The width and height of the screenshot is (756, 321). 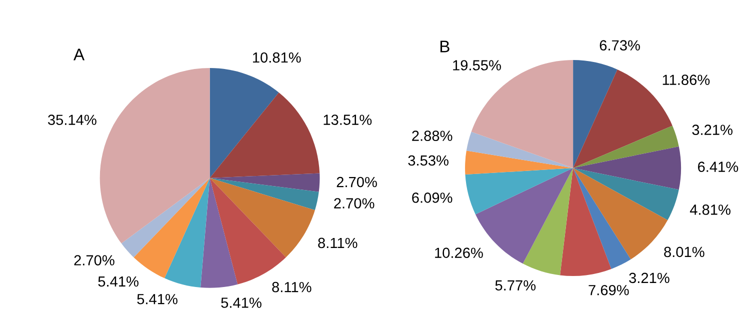 What do you see at coordinates (608, 290) in the screenshot?
I see `data-label: 7.69%` at bounding box center [608, 290].